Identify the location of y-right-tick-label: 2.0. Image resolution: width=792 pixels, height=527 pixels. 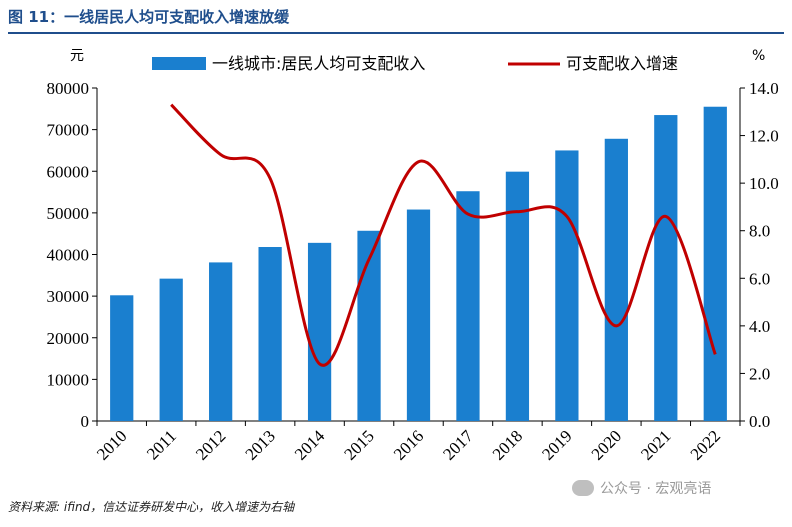
(759, 373).